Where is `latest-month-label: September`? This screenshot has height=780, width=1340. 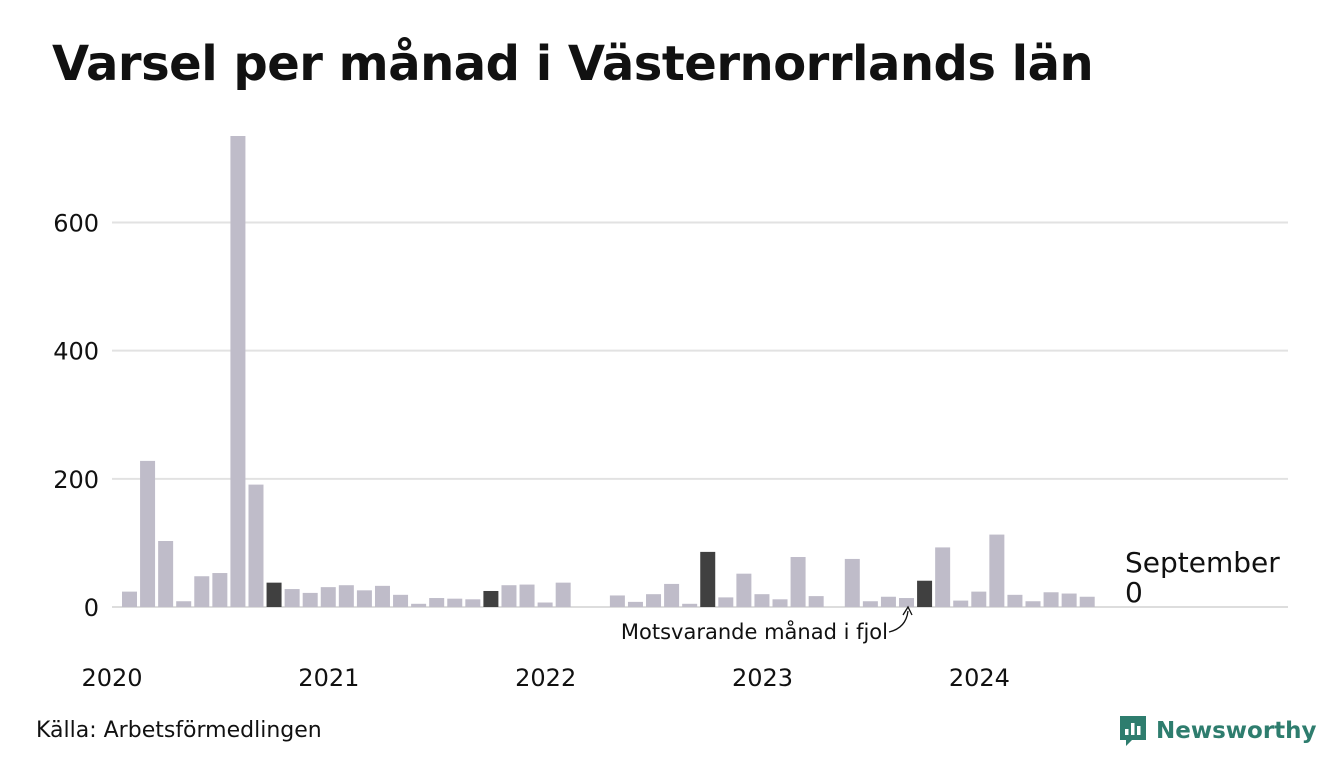 latest-month-label: September is located at coordinates (1202, 562).